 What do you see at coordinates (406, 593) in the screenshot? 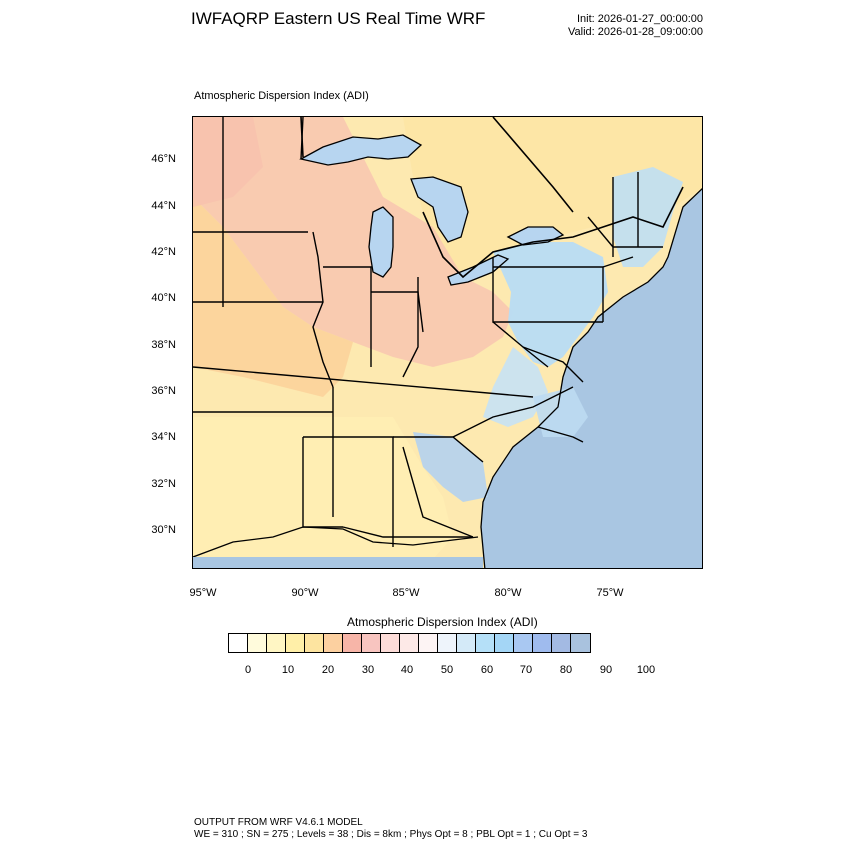
I see `lon-label-85: 85°W` at bounding box center [406, 593].